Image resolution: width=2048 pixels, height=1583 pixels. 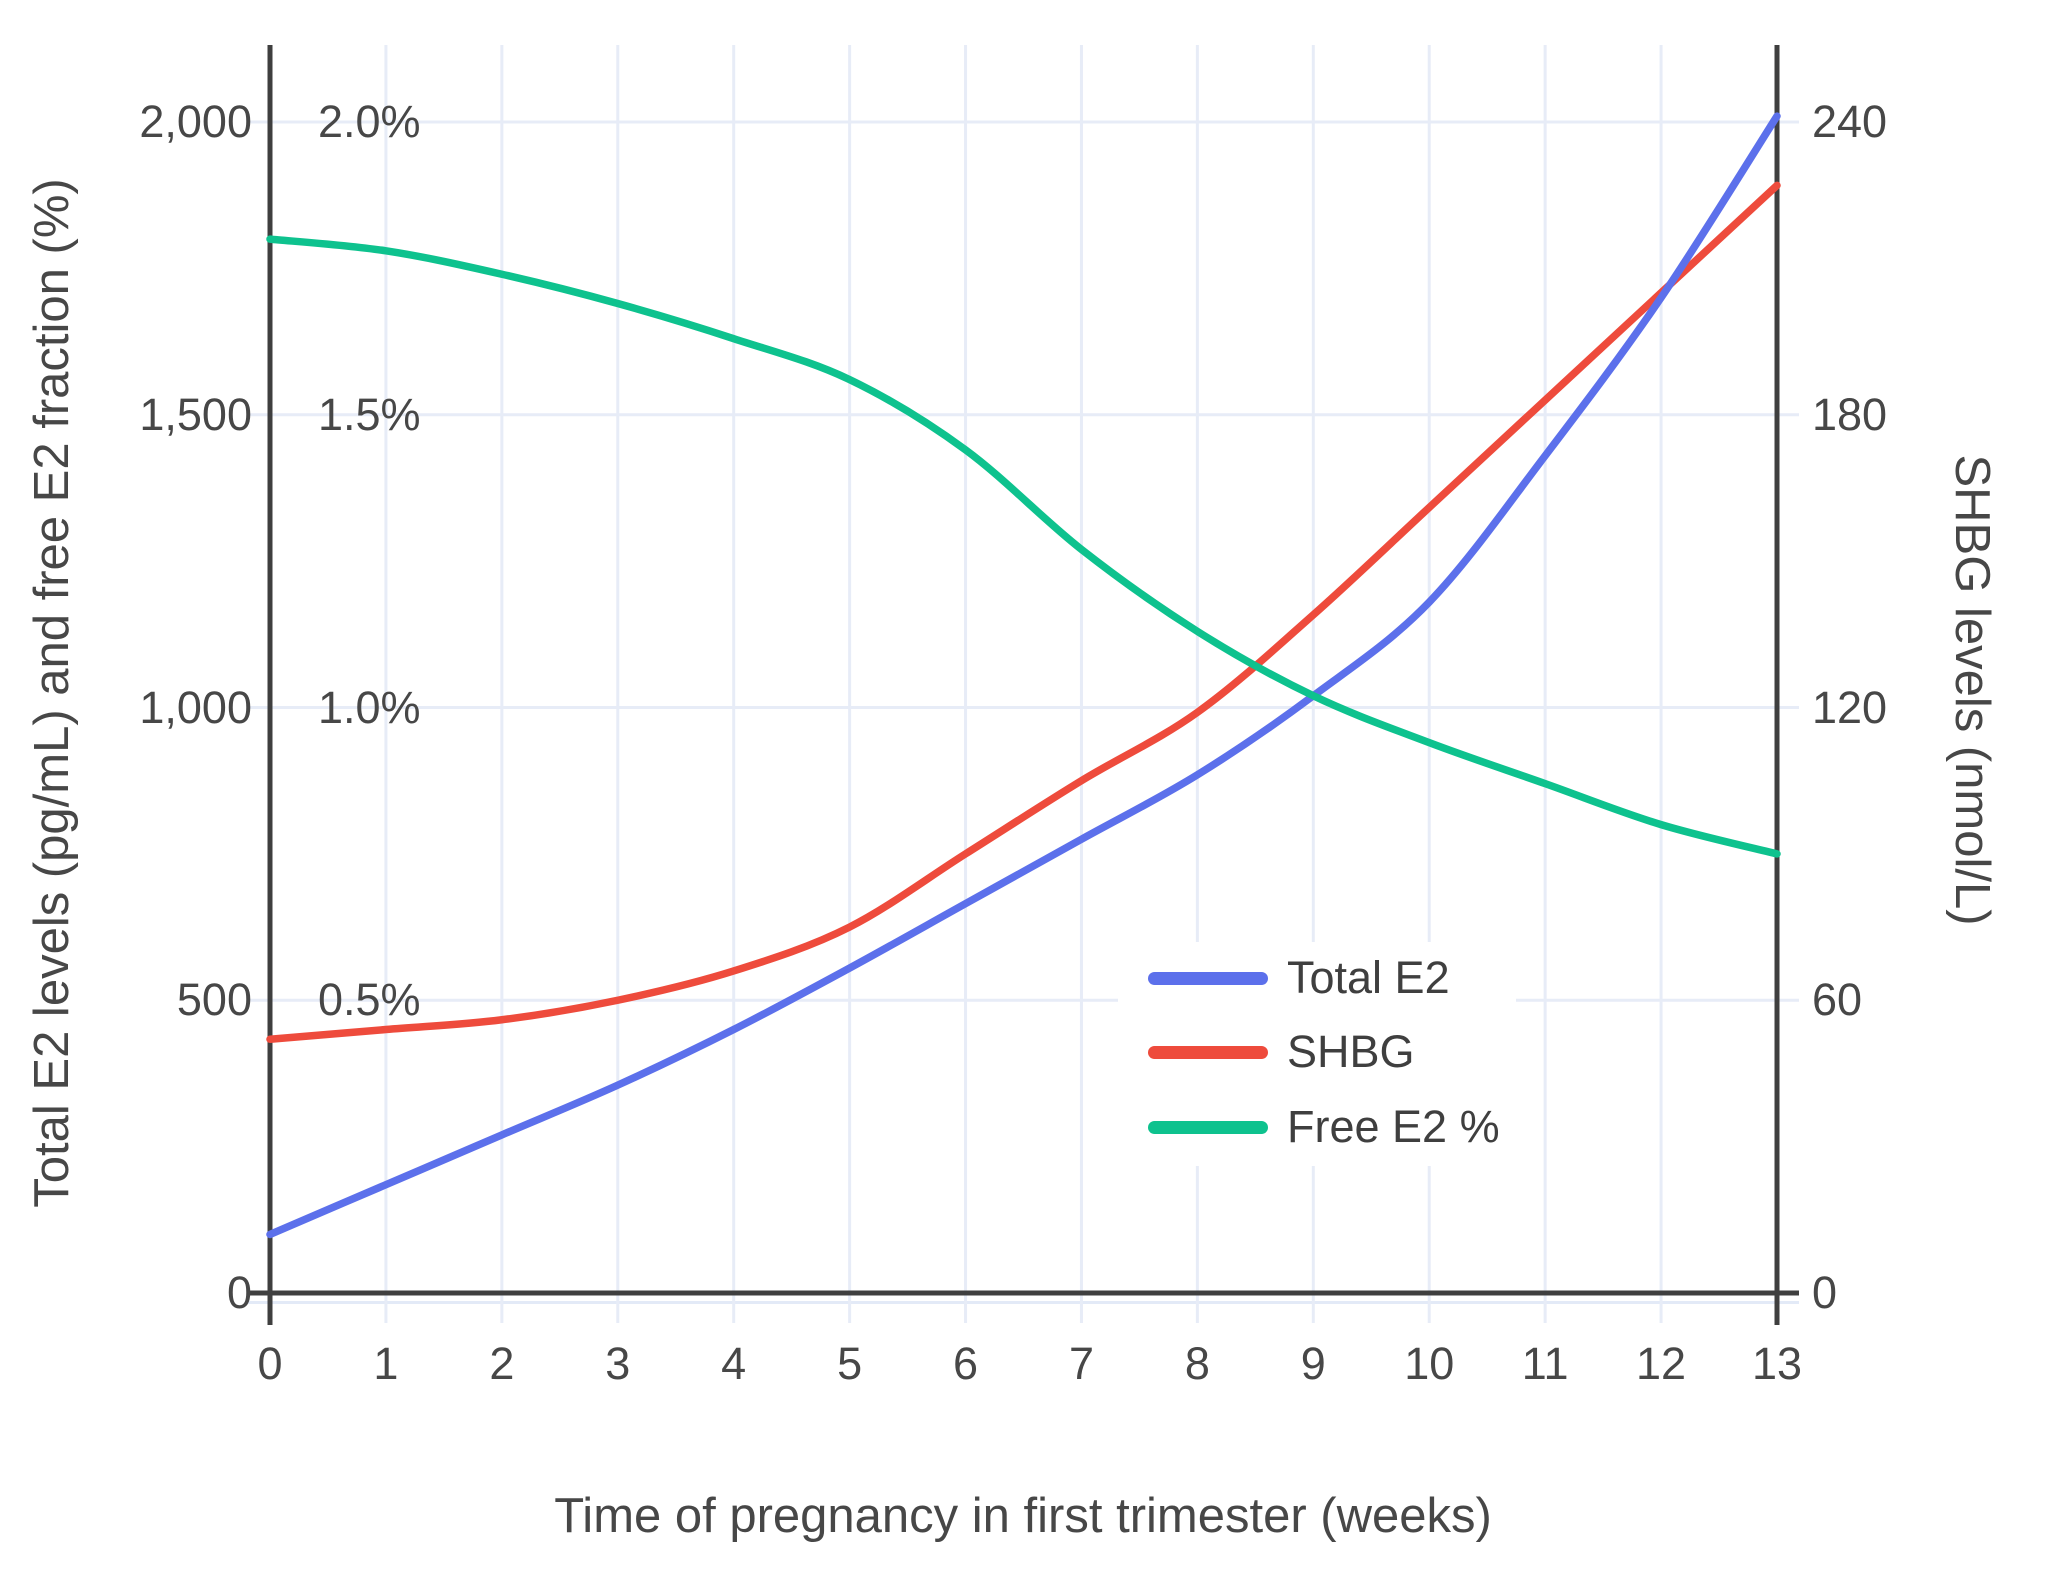 I want to click on total-e2-legend-label: Total E2, so click(x=1368, y=977).